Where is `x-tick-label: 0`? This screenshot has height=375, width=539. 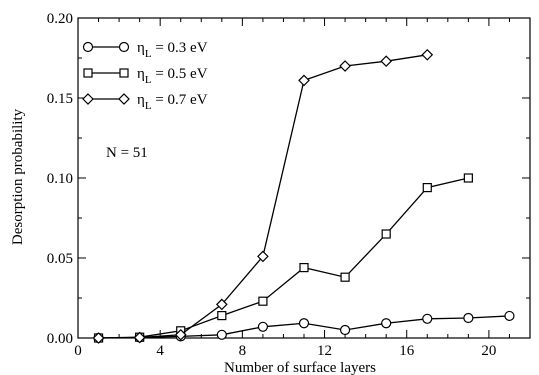 x-tick-label: 0 is located at coordinates (78, 351).